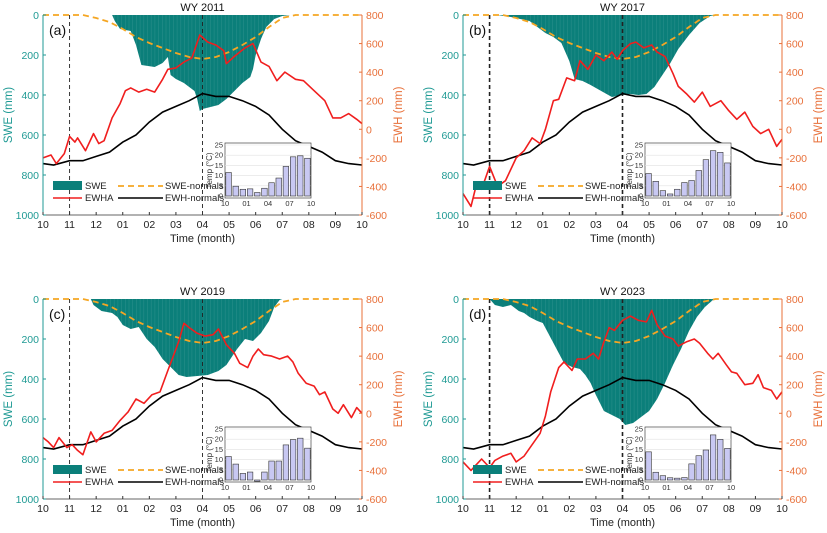  What do you see at coordinates (448, 500) in the screenshot?
I see `left-tick-label: 1000` at bounding box center [448, 500].